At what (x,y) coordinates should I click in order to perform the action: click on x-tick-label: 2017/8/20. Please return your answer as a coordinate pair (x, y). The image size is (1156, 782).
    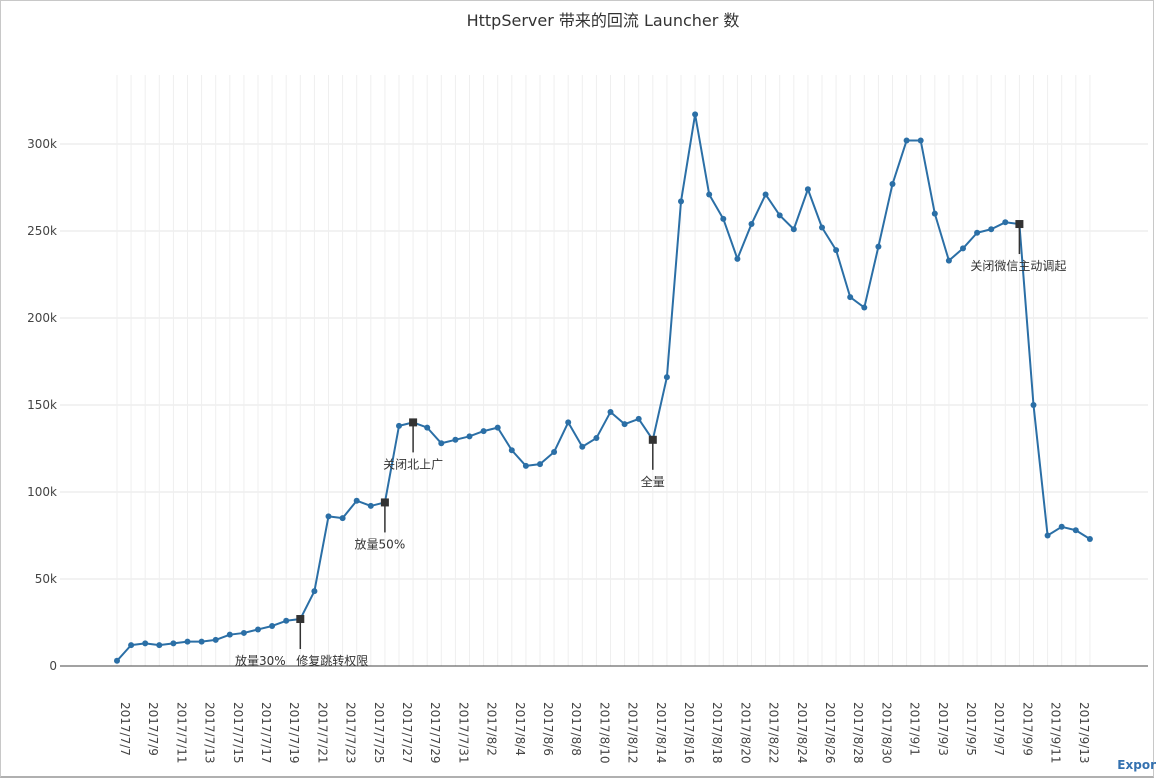
    Looking at the image, I should click on (745, 733).